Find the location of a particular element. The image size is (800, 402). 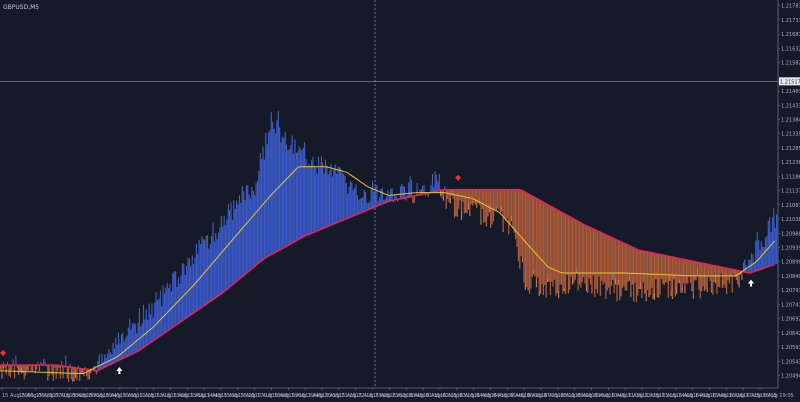

time-tick-label: 16 Aug 00:45 is located at coordinates (406, 396).